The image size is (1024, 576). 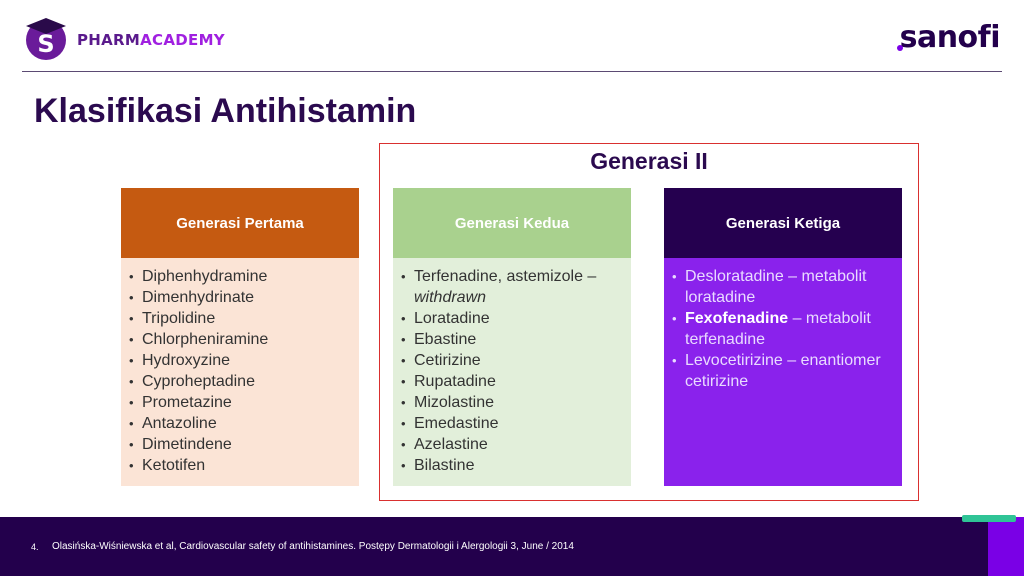 I want to click on footer-bar, so click(x=512, y=546).